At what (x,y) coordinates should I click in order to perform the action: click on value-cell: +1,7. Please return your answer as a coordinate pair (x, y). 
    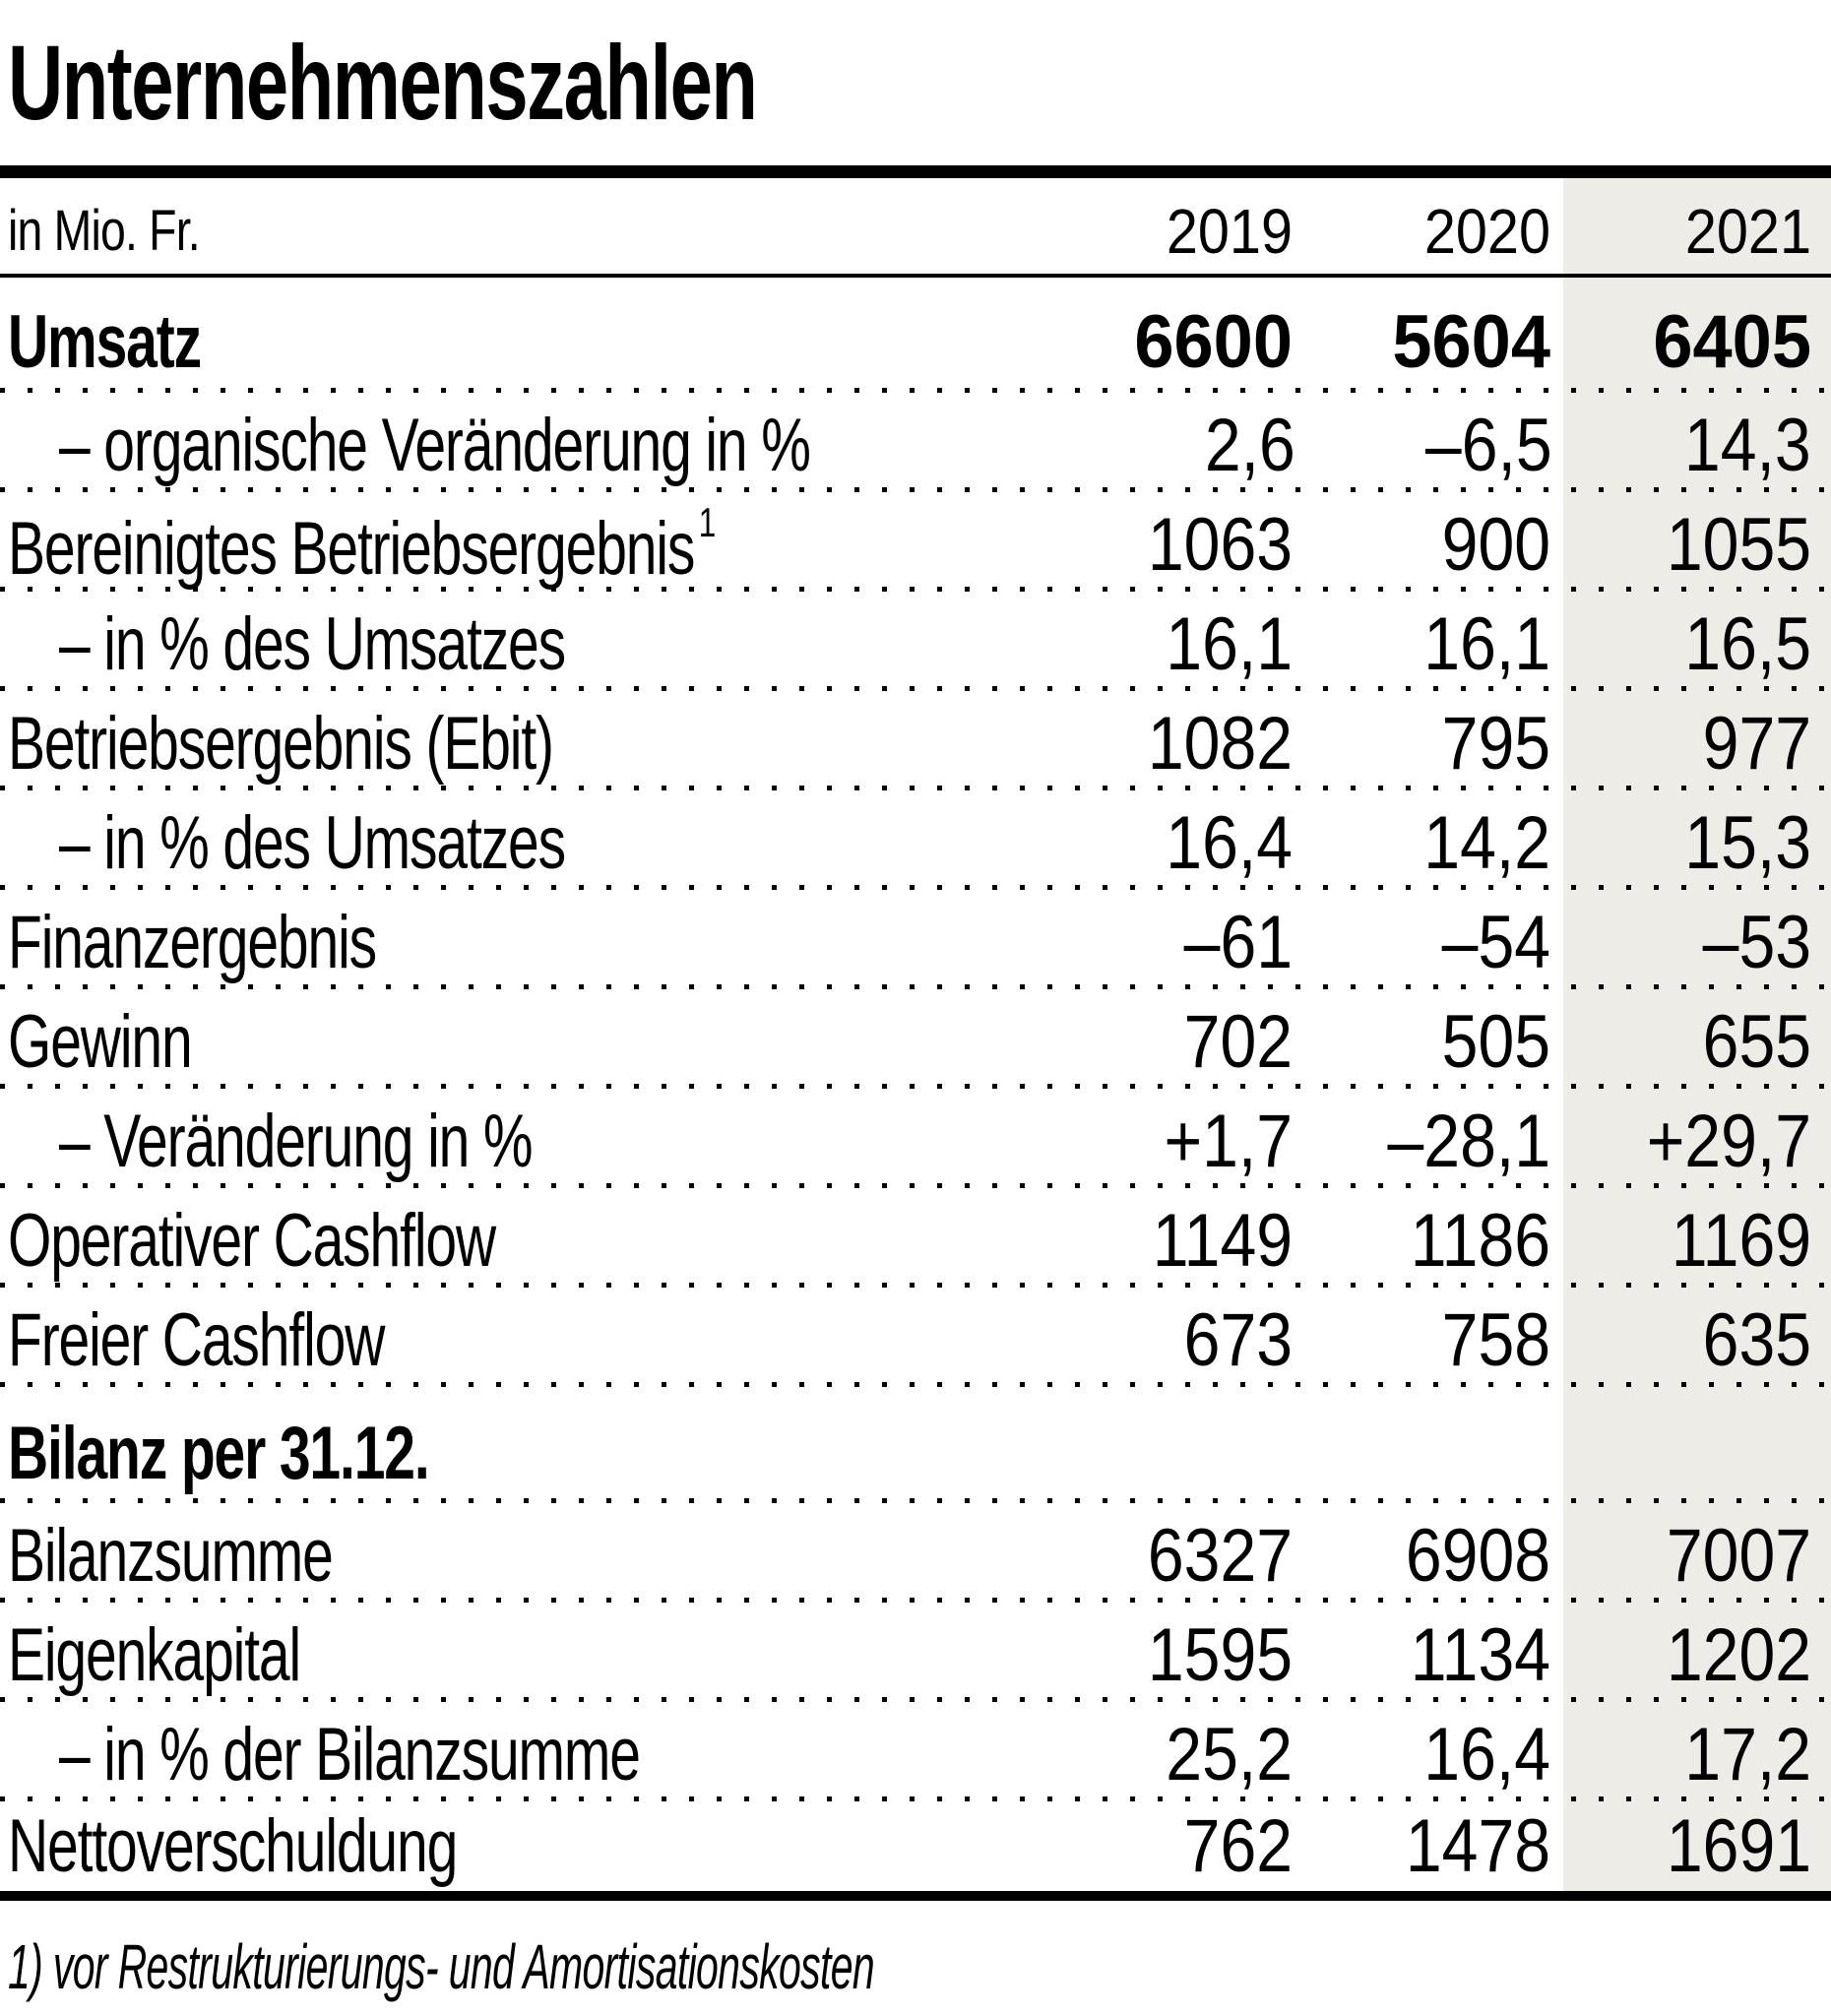
    Looking at the image, I should click on (1228, 1141).